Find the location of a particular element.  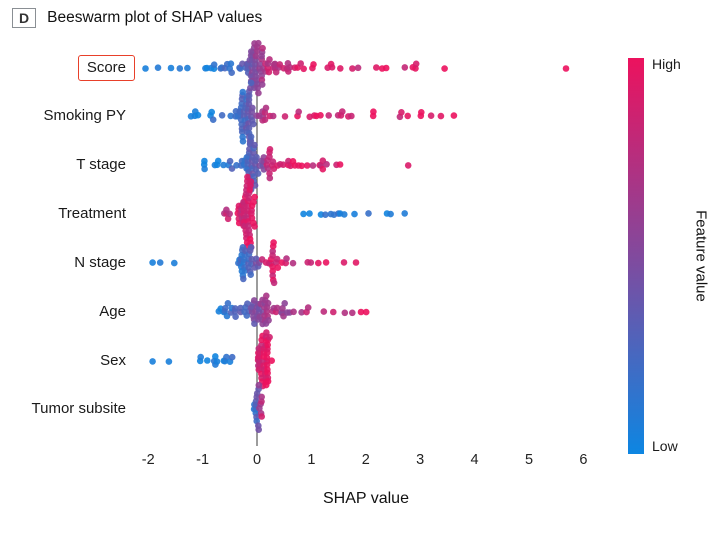

feature-label-score: Score is located at coordinates (67, 68).